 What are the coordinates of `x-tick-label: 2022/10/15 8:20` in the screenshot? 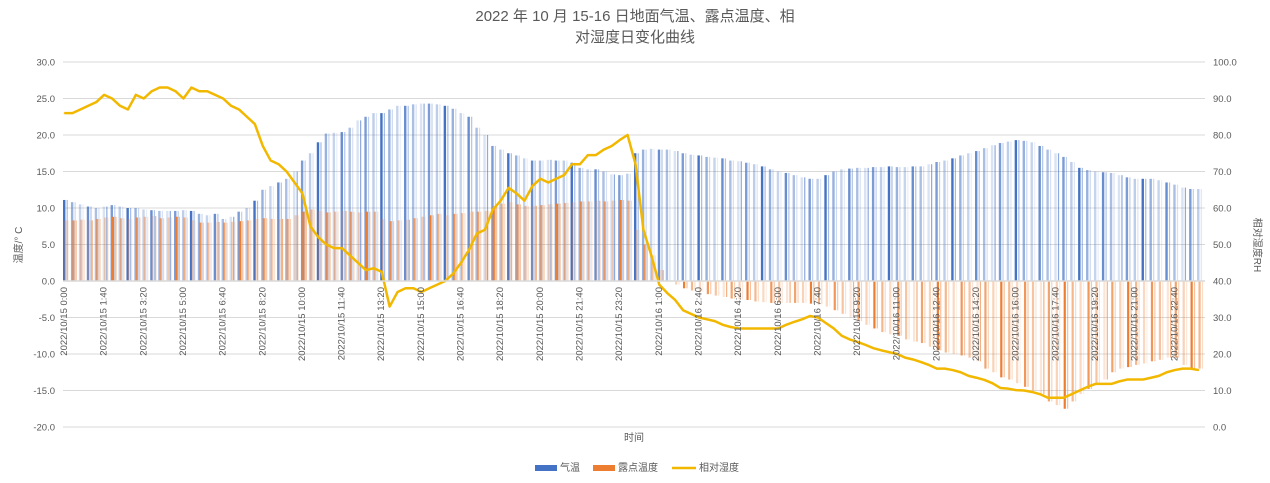 It's located at (262, 321).